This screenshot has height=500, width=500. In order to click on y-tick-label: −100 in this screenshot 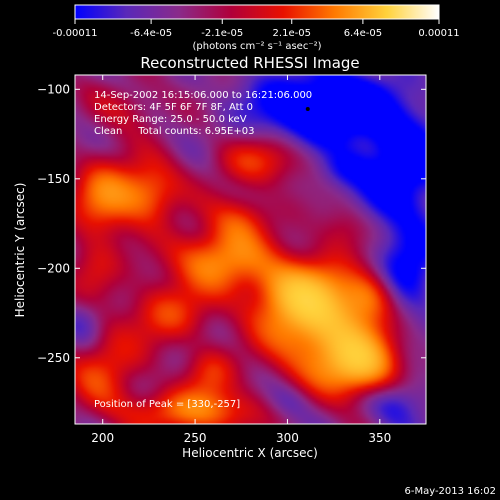, I will do `click(53, 89)`.